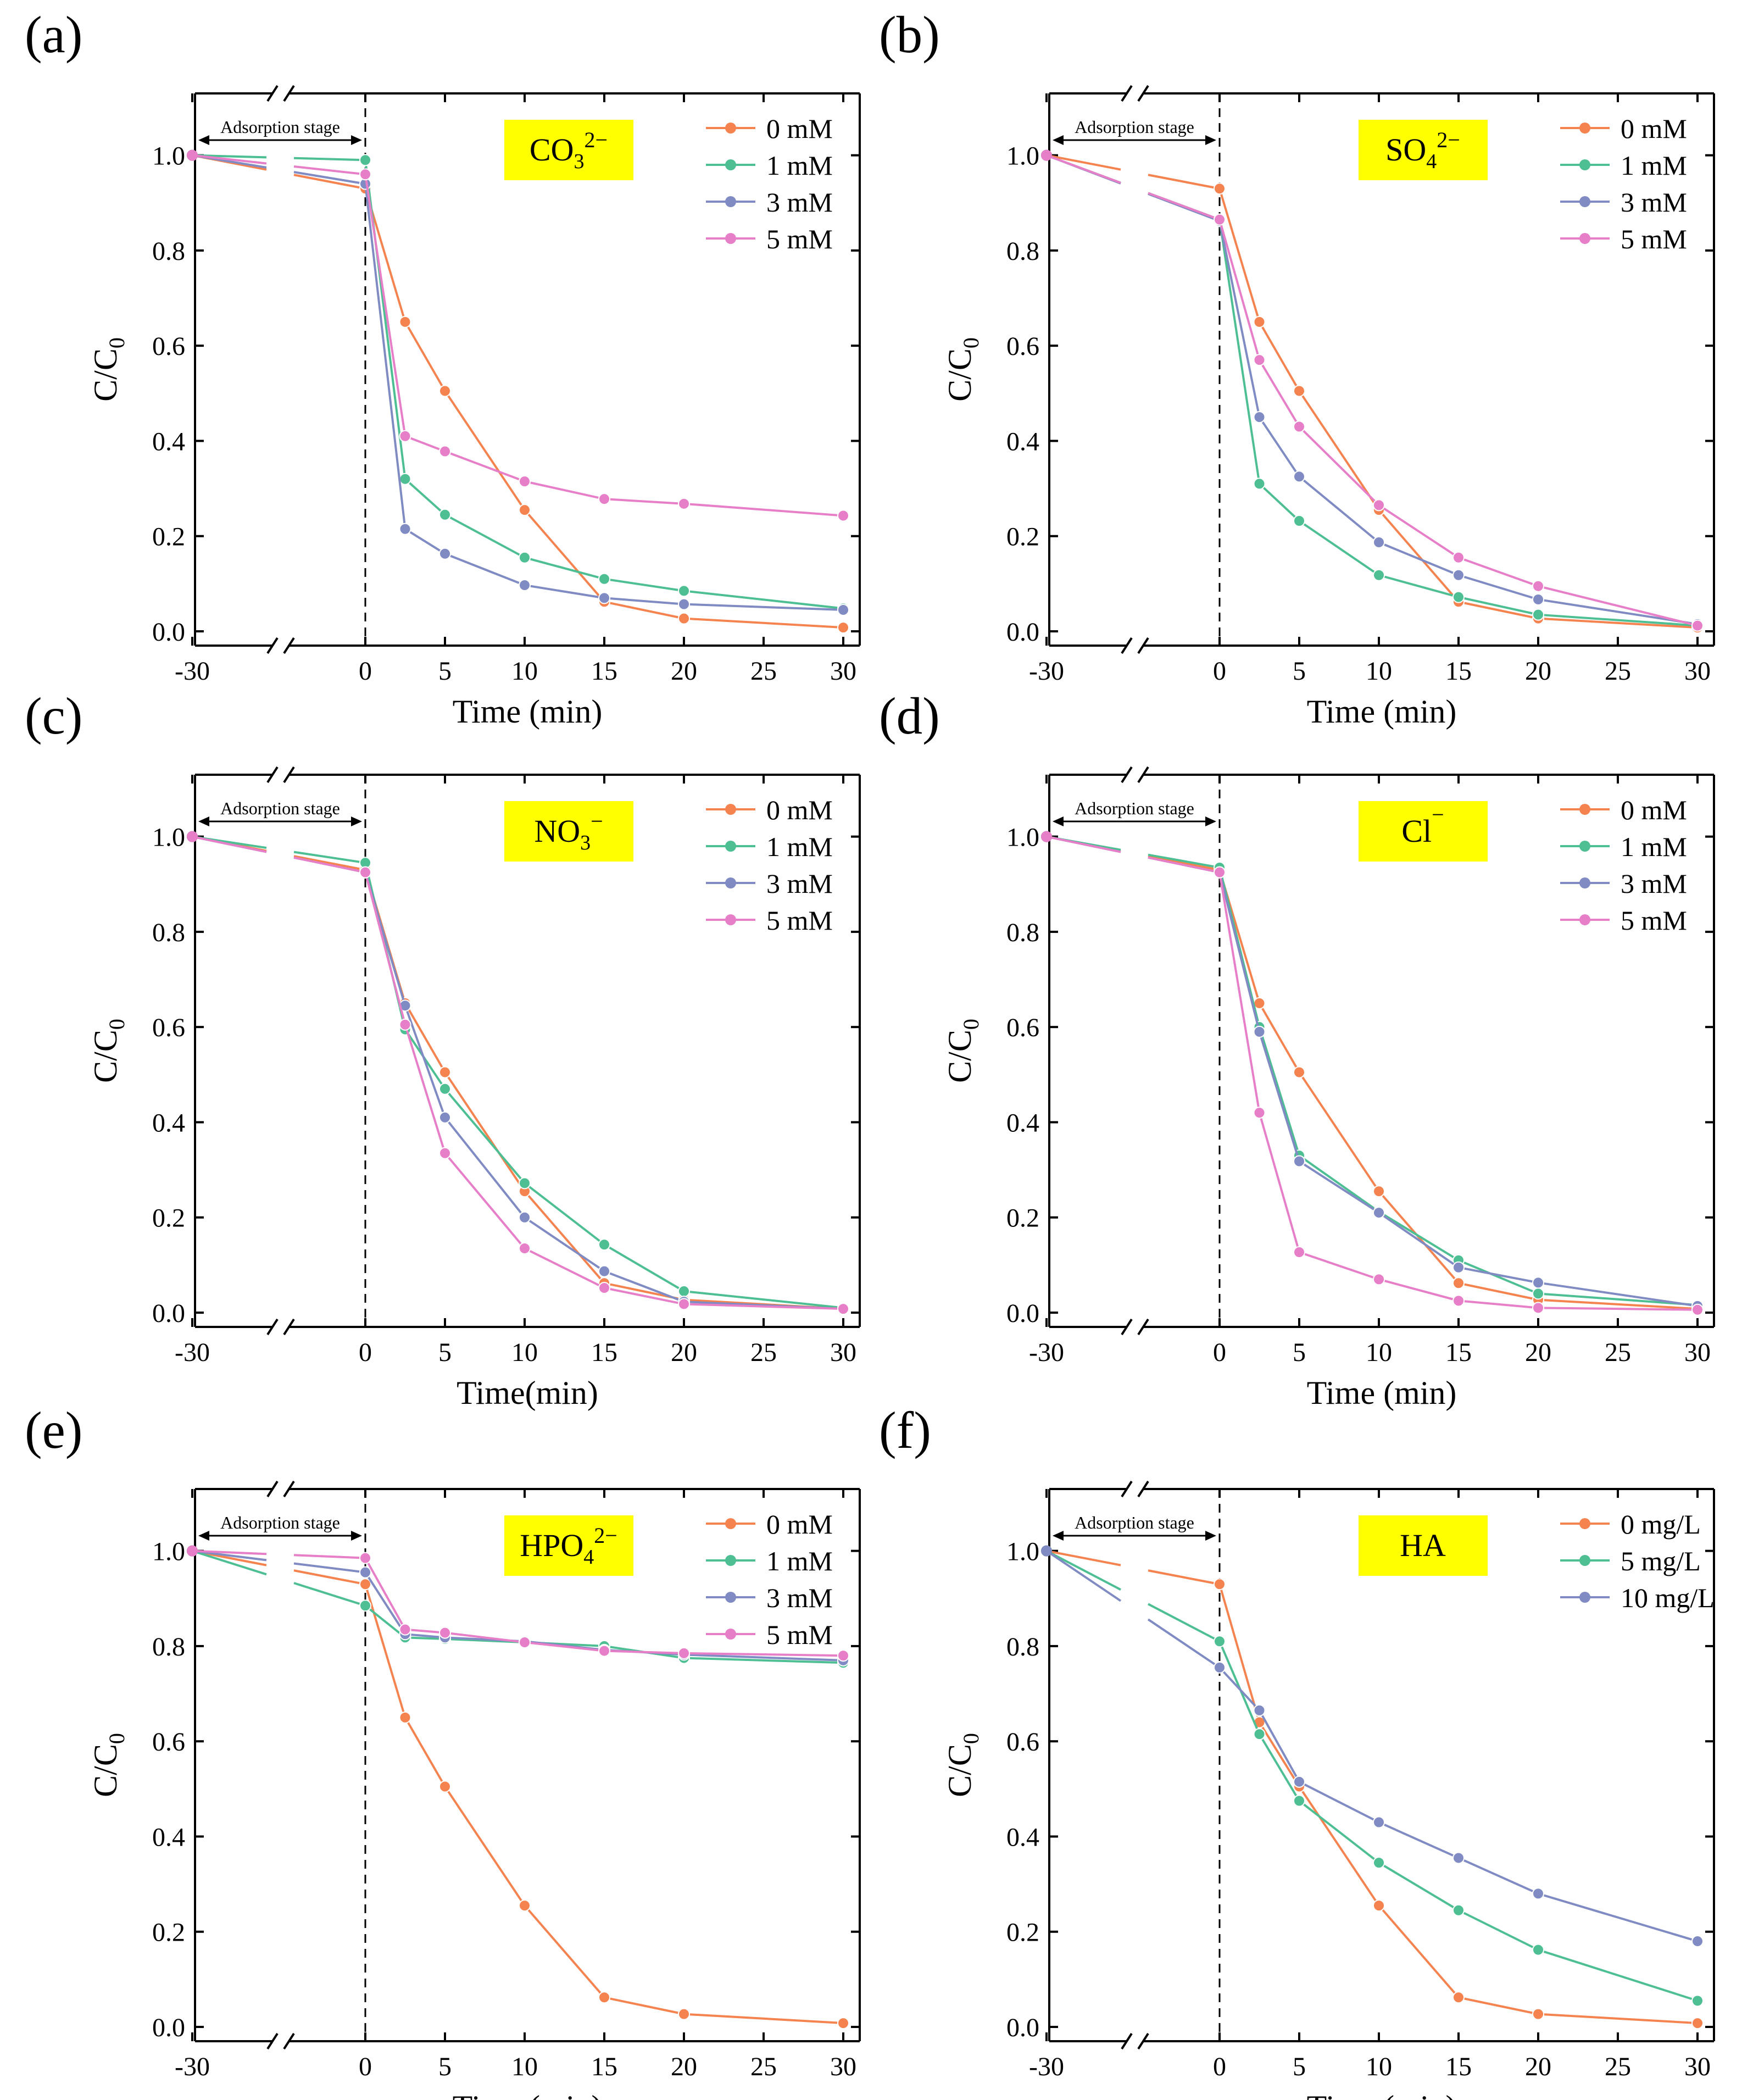 The image size is (1742, 2100). What do you see at coordinates (763, 2067) in the screenshot?
I see `x-tick-label: 25` at bounding box center [763, 2067].